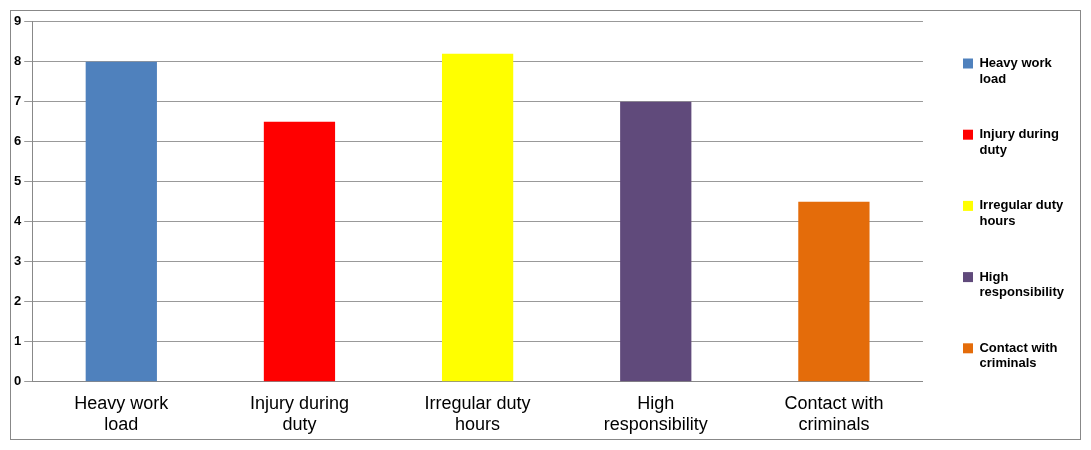 This screenshot has width=1091, height=450. What do you see at coordinates (18, 381) in the screenshot?
I see `y-tick-label: 0` at bounding box center [18, 381].